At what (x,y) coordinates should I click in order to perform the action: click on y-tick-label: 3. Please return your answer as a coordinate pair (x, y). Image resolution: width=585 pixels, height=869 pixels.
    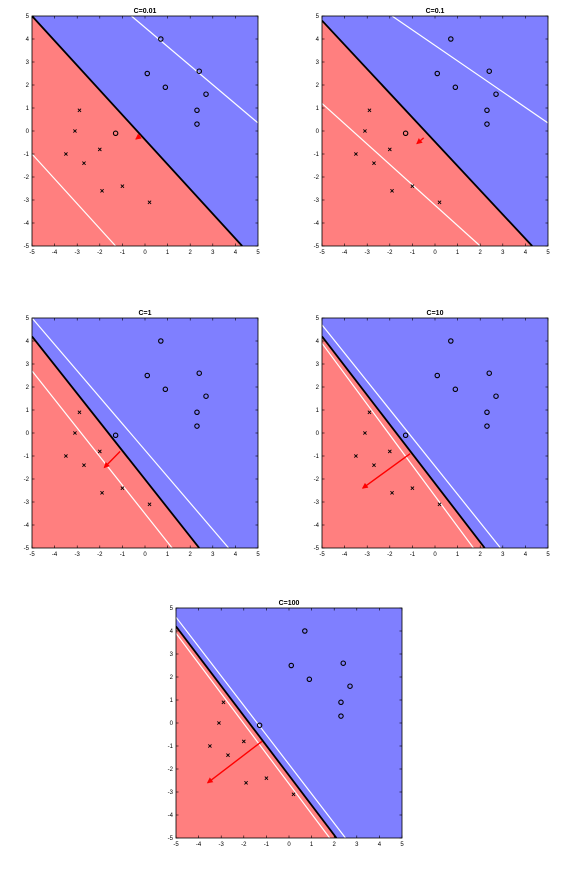
    Looking at the image, I should click on (172, 655).